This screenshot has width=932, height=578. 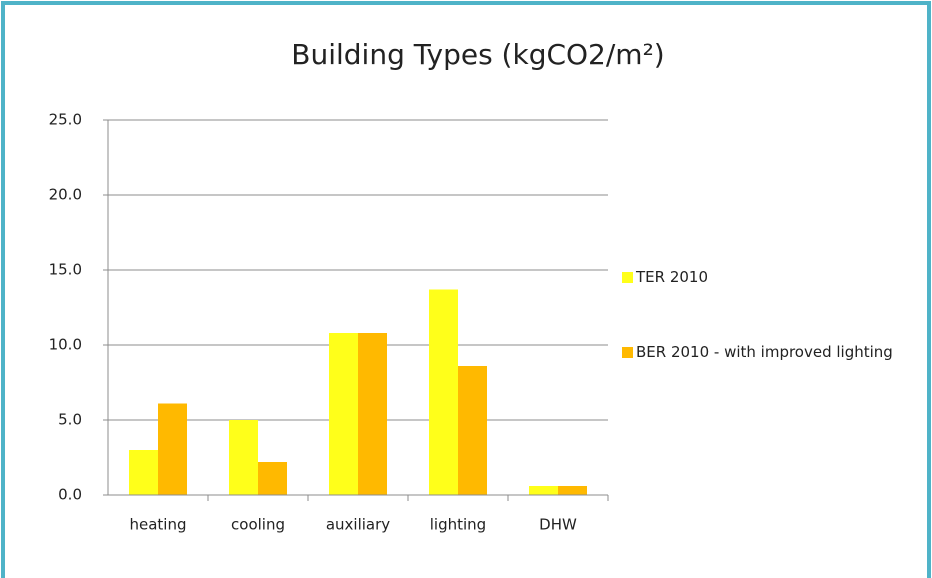 What do you see at coordinates (358, 525) in the screenshot?
I see `x-tick-label: auxiliary` at bounding box center [358, 525].